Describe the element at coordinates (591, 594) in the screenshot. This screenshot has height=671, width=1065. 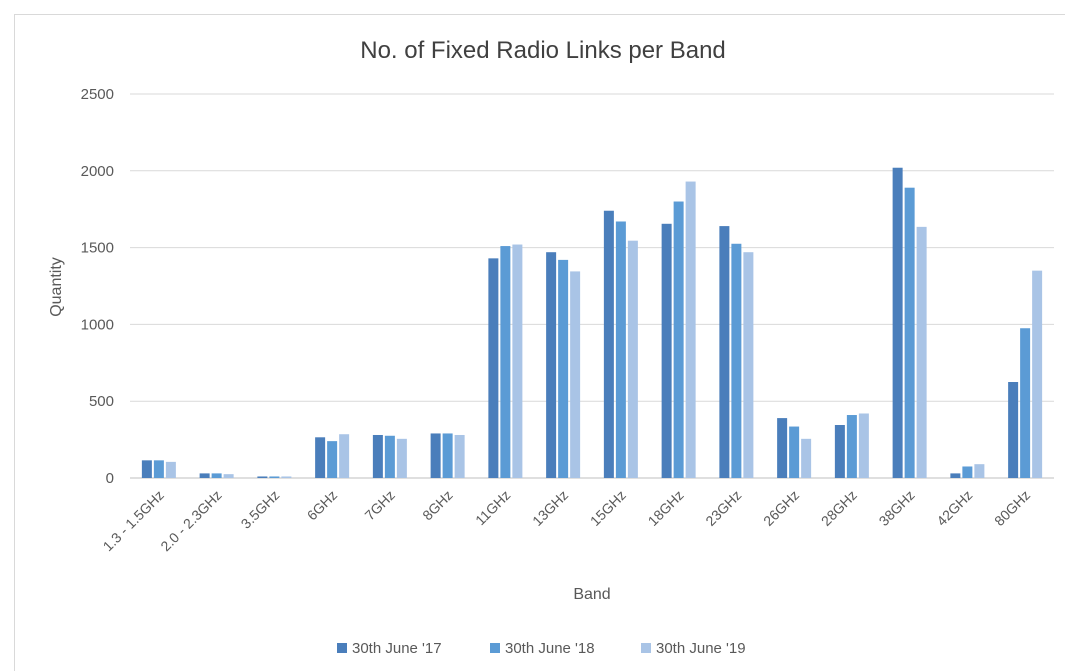
I see `x-axis-title: Band` at that location.